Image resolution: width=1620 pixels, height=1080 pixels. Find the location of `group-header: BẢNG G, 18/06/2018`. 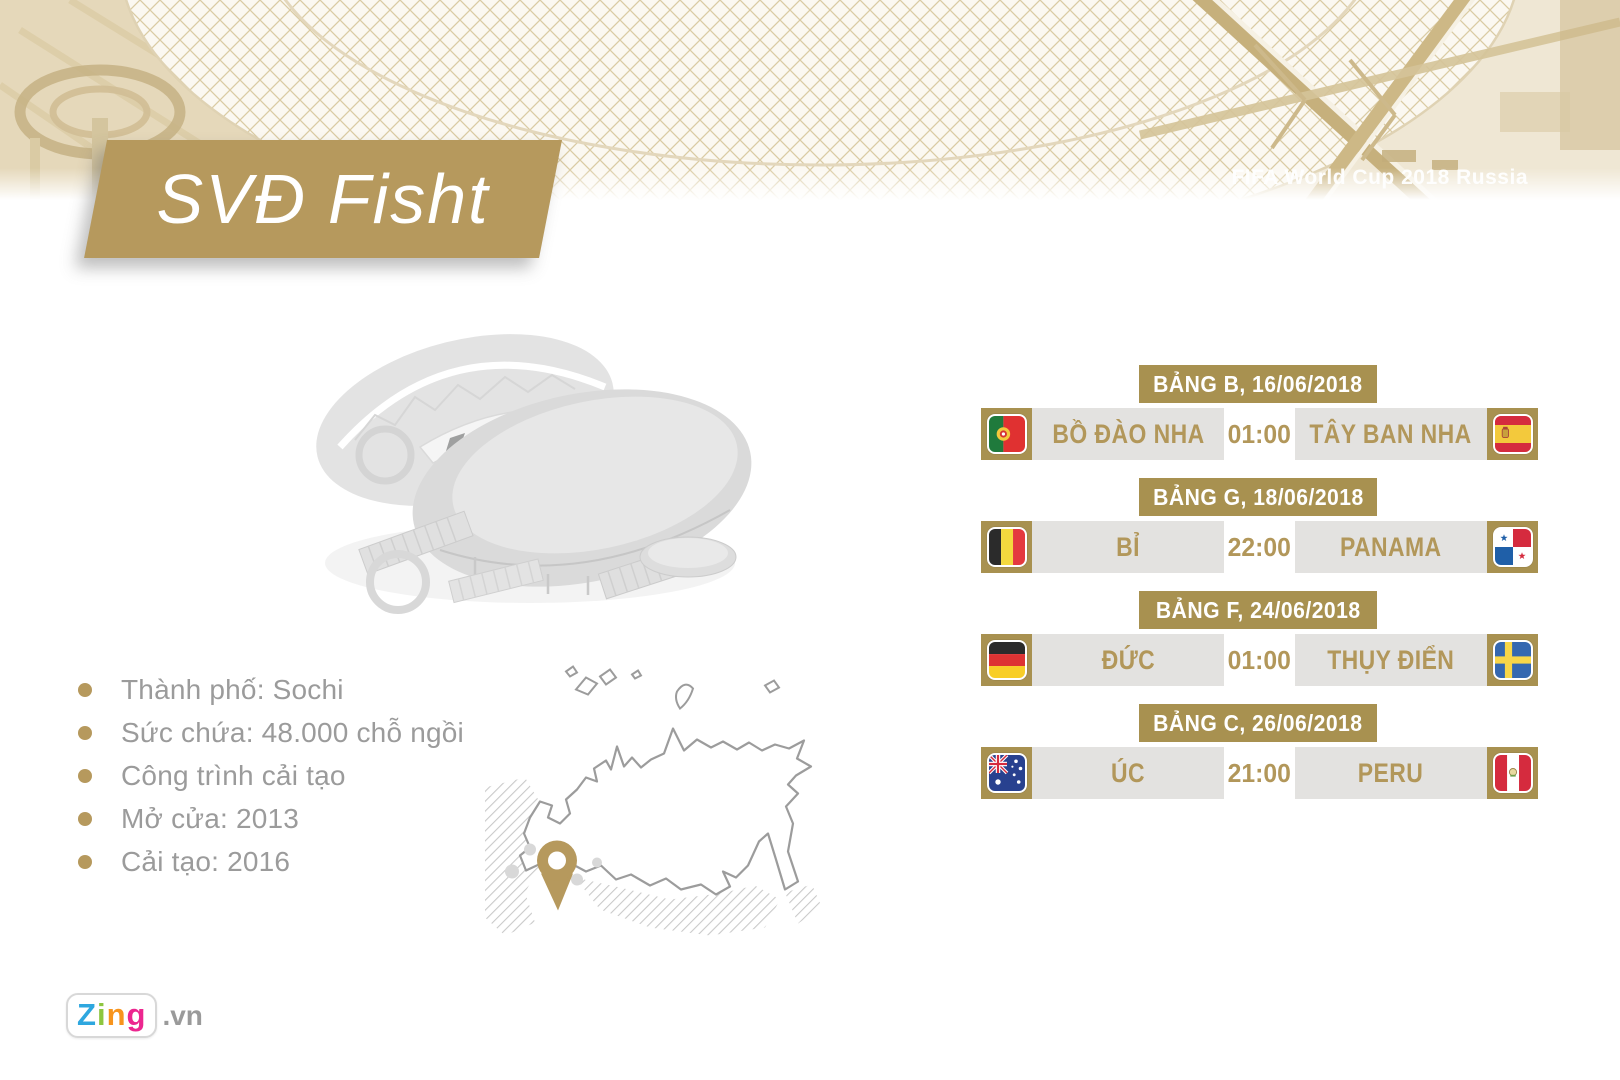

group-header: BẢNG G, 18/06/2018 is located at coordinates (1258, 497).